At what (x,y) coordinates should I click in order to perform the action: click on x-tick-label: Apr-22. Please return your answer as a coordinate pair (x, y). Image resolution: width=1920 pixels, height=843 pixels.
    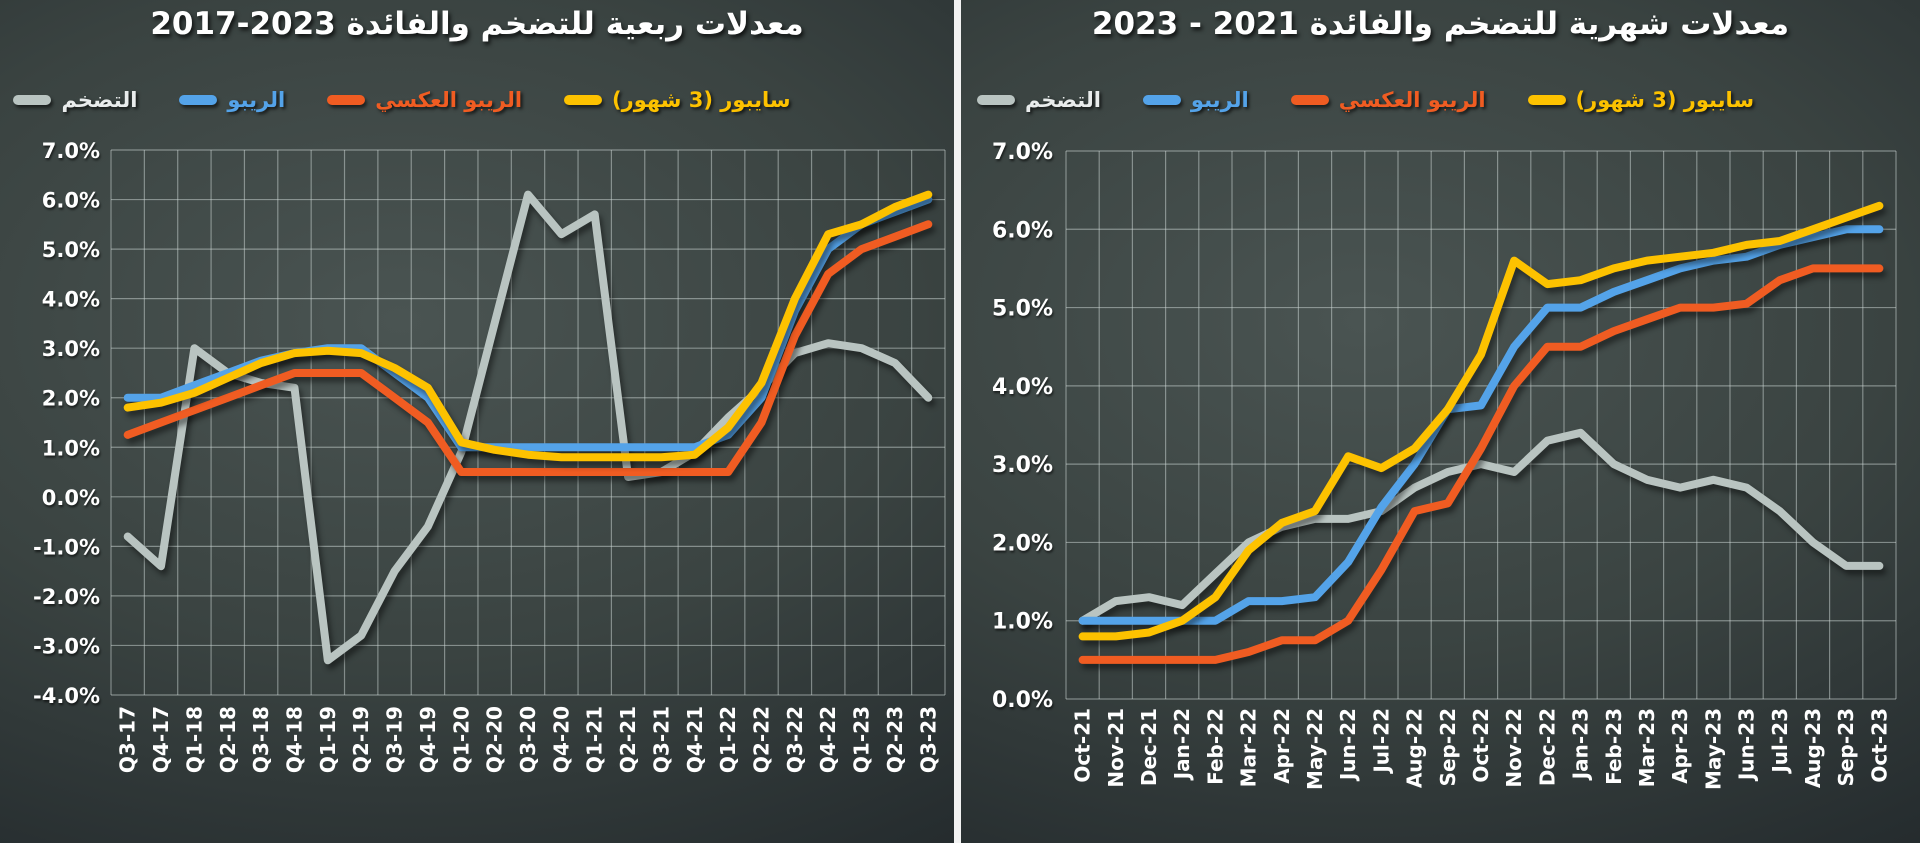
    Looking at the image, I should click on (1282, 746).